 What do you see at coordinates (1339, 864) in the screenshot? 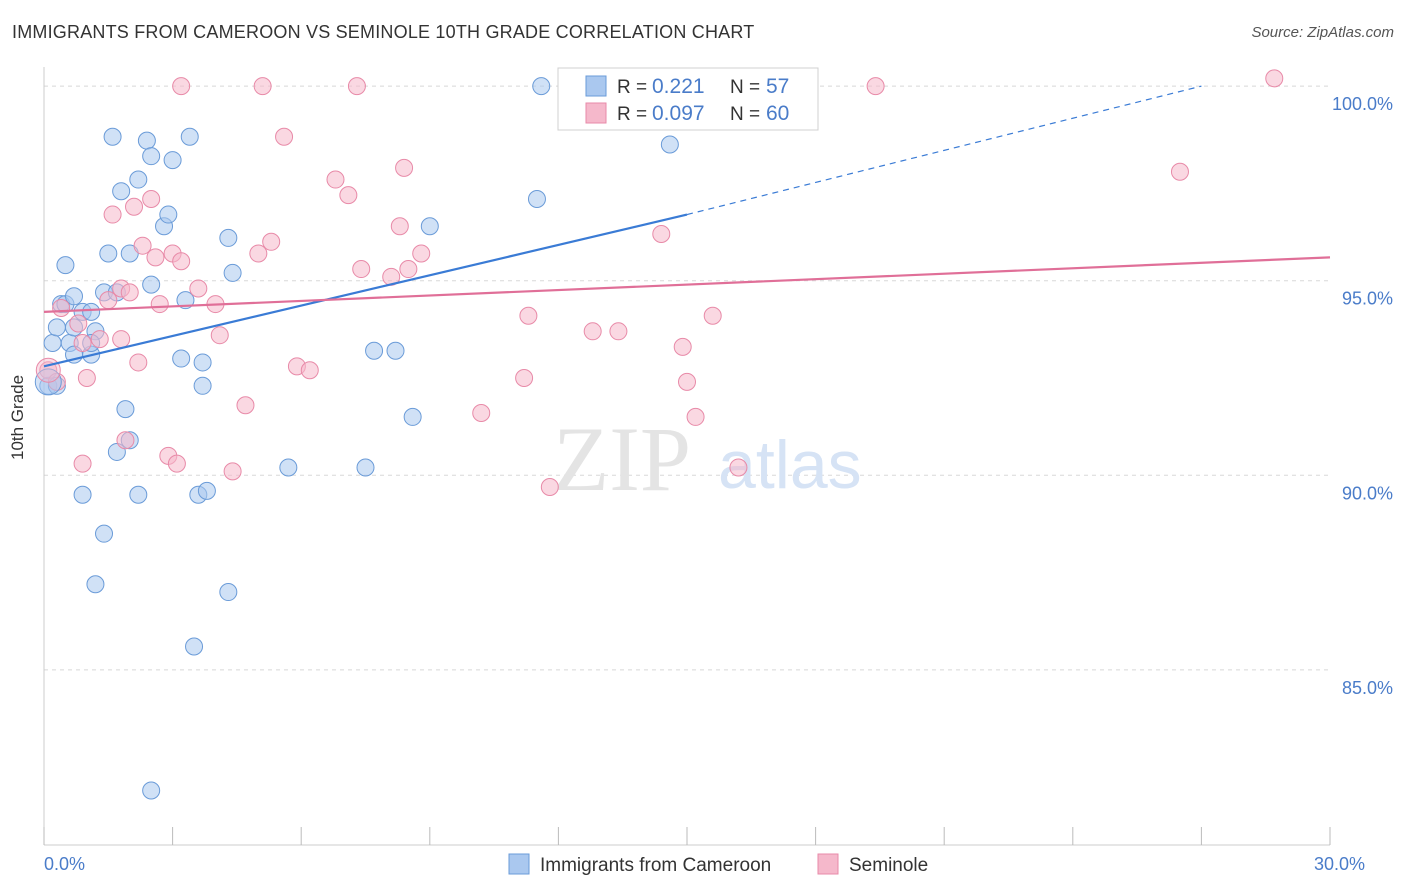
I see `x-tick-label: 30.0%` at bounding box center [1339, 864].